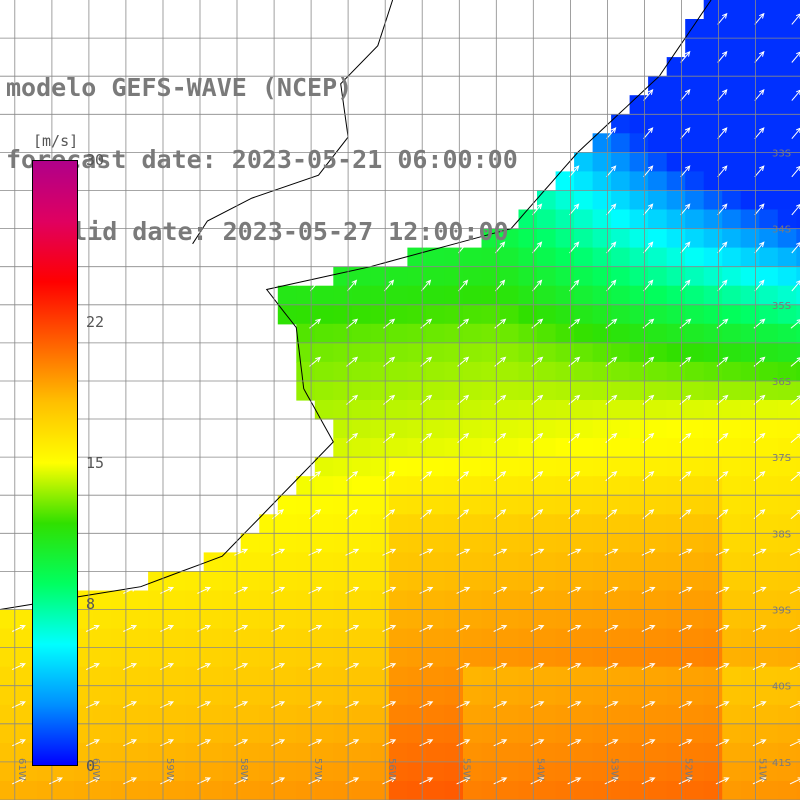 This screenshot has height=800, width=800. What do you see at coordinates (762, 769) in the screenshot?
I see `lon-label: 51W` at bounding box center [762, 769].